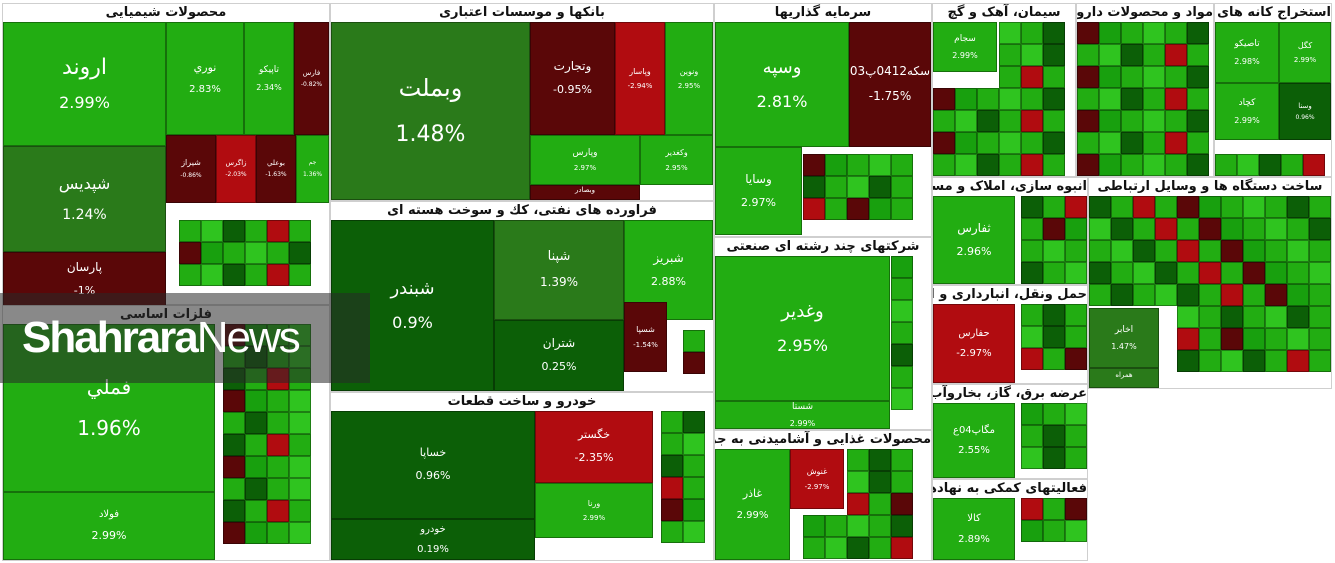  Describe the element at coordinates (84, 84) in the screenshot. I see `symbol-tile: اروند 2.99%` at that location.